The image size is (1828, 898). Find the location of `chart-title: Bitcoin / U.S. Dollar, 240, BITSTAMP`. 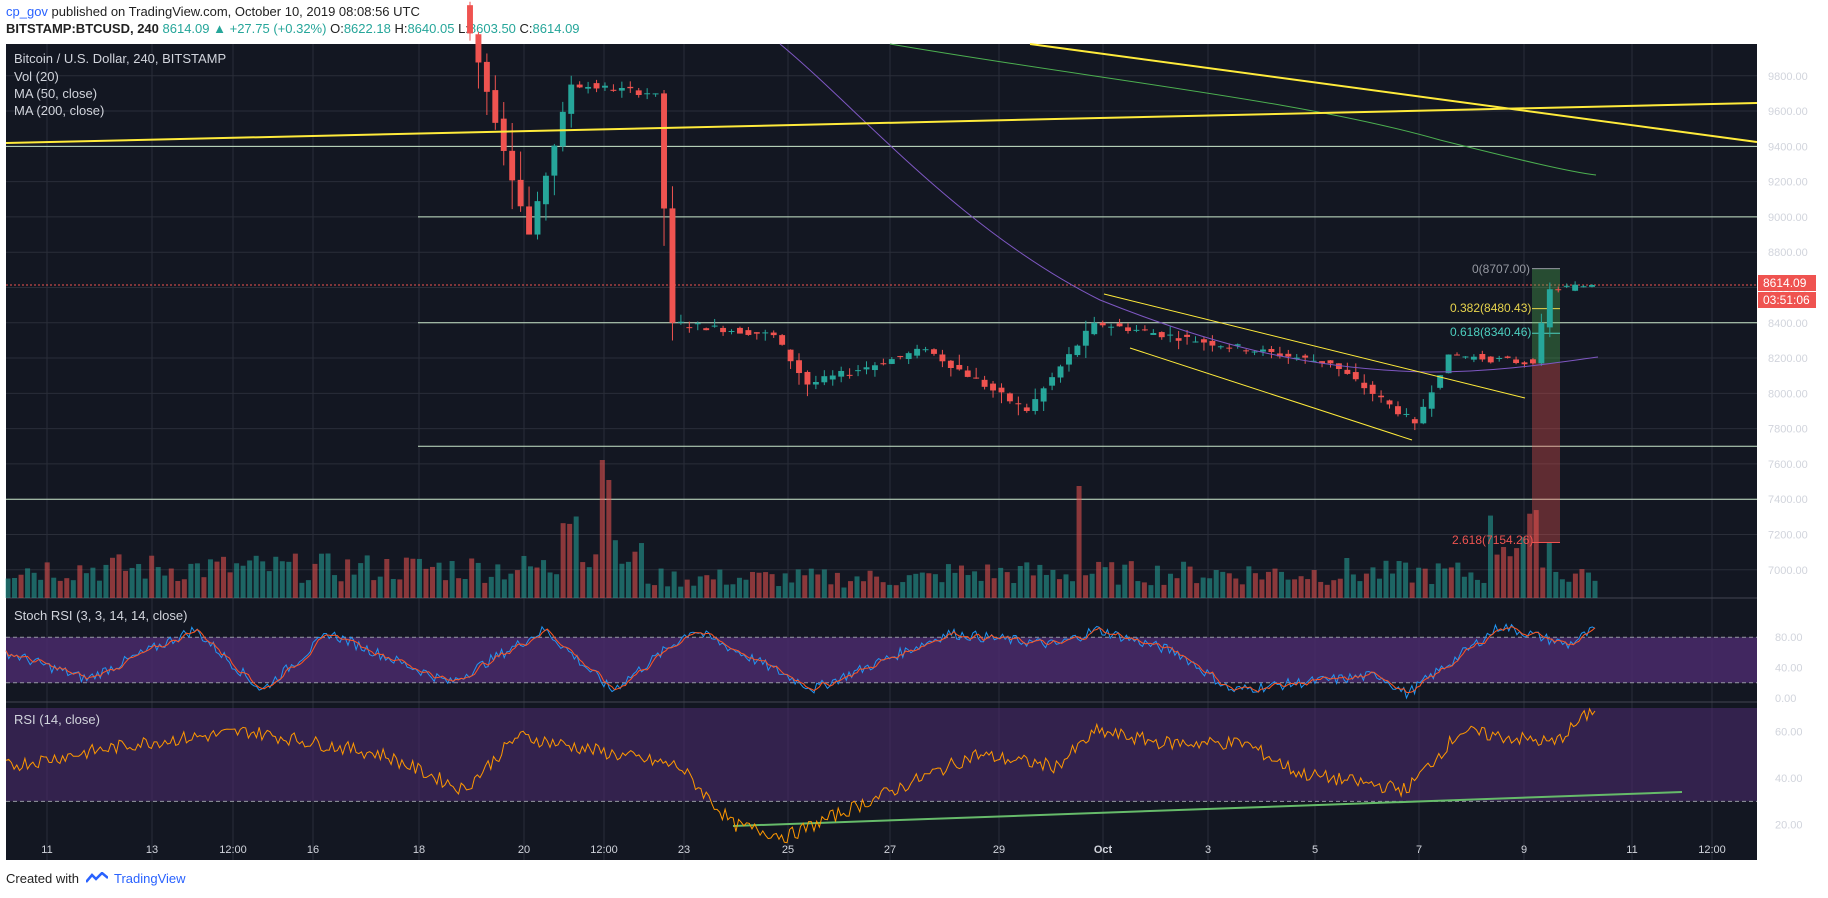

chart-title: Bitcoin / U.S. Dollar, 240, BITSTAMP is located at coordinates (120, 58).